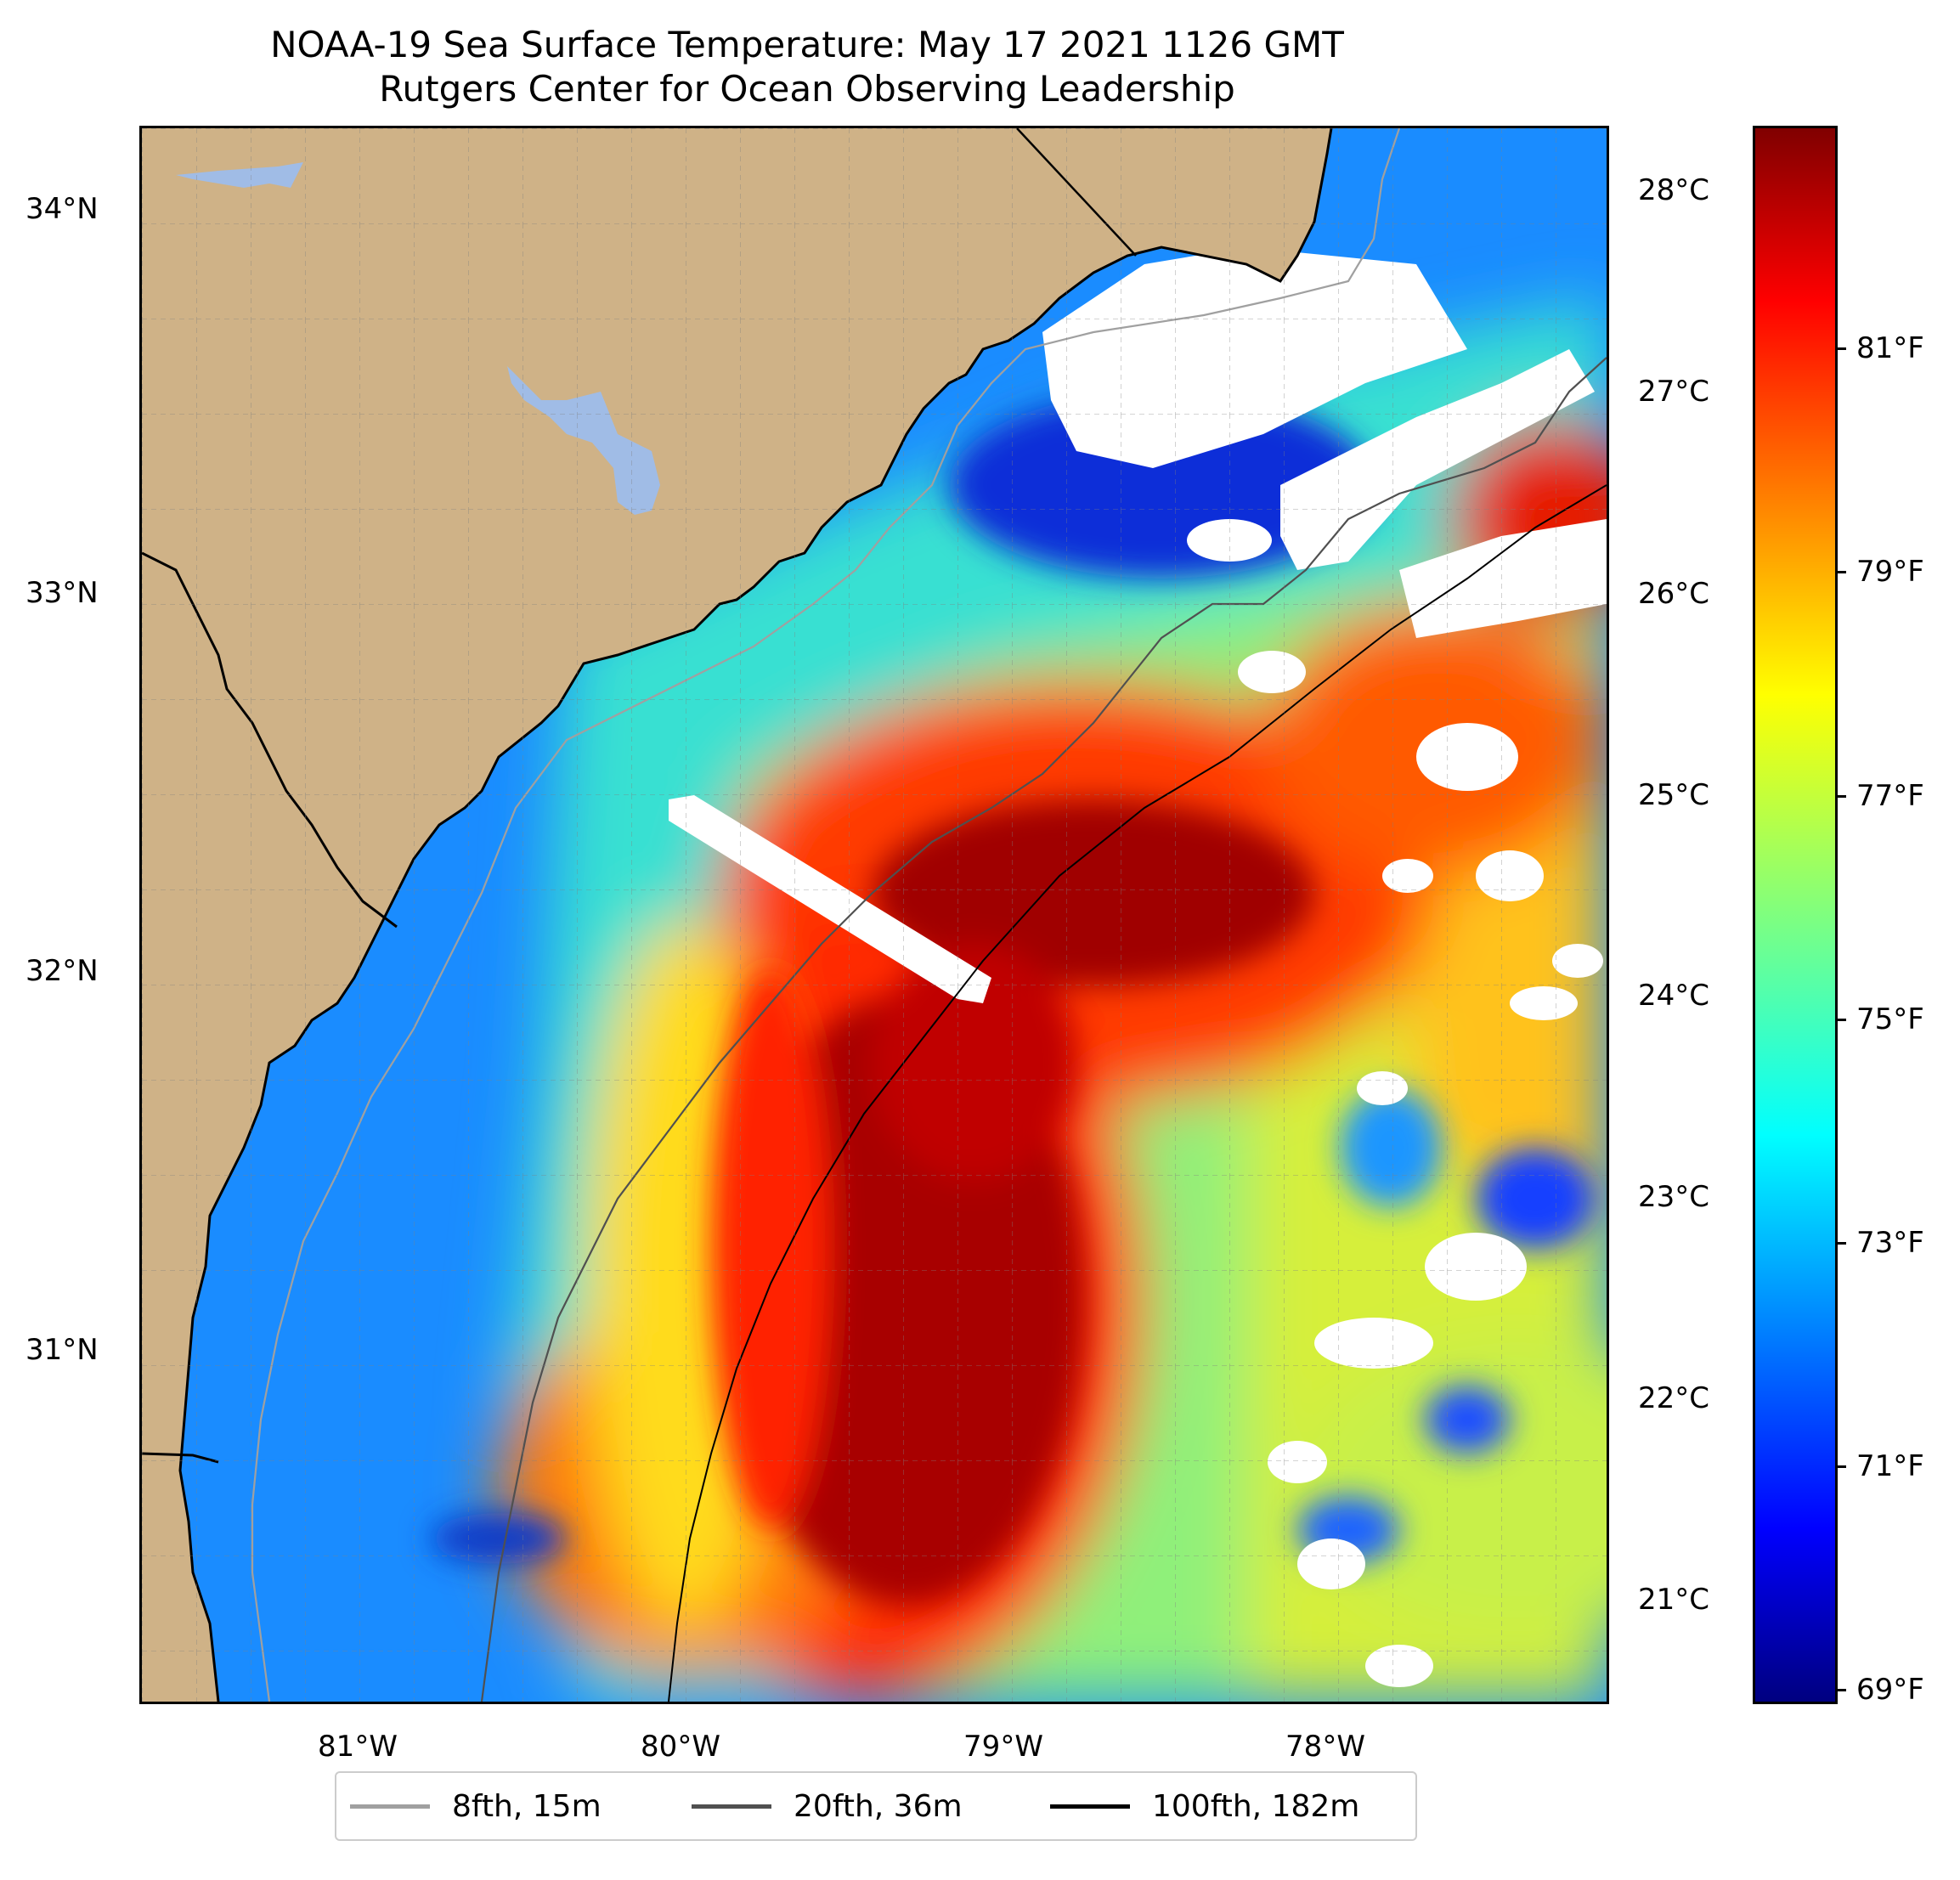 The width and height of the screenshot is (1960, 1880). Describe the element at coordinates (62, 593) in the screenshot. I see `lat-label-33: 33°N` at that location.